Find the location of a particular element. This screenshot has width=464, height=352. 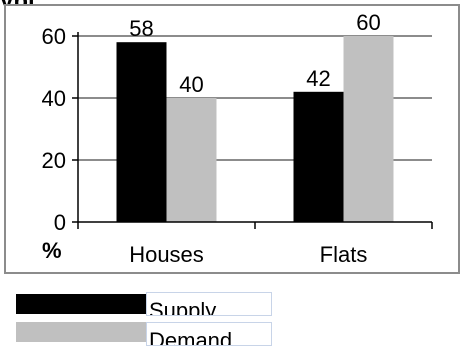

y-tick-label: 0 is located at coordinates (60, 222).